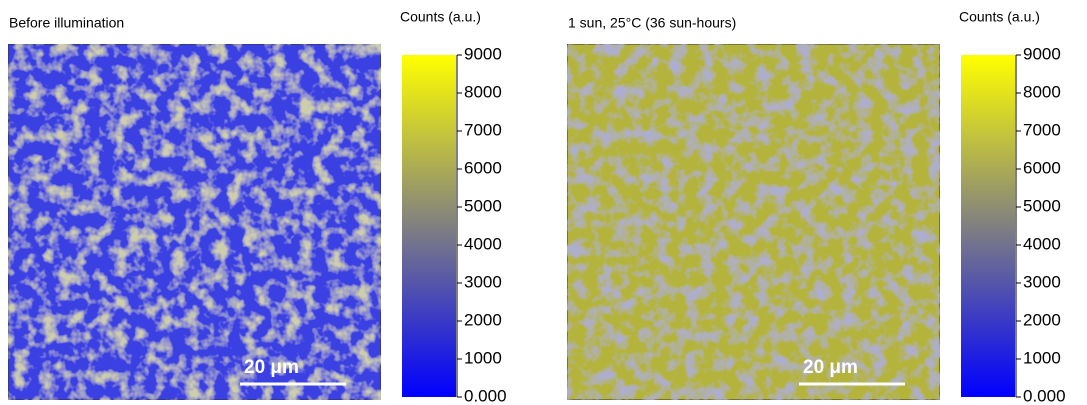 The image size is (1087, 405). What do you see at coordinates (66, 23) in the screenshot?
I see `panel-title: Before illumination` at bounding box center [66, 23].